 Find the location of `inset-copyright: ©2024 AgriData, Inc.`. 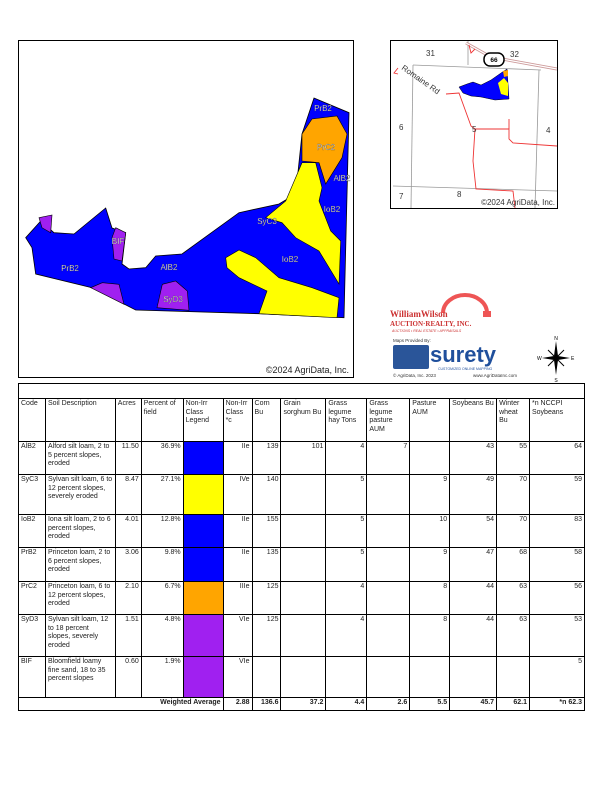

inset-copyright: ©2024 AgriData, Inc. is located at coordinates (518, 202).